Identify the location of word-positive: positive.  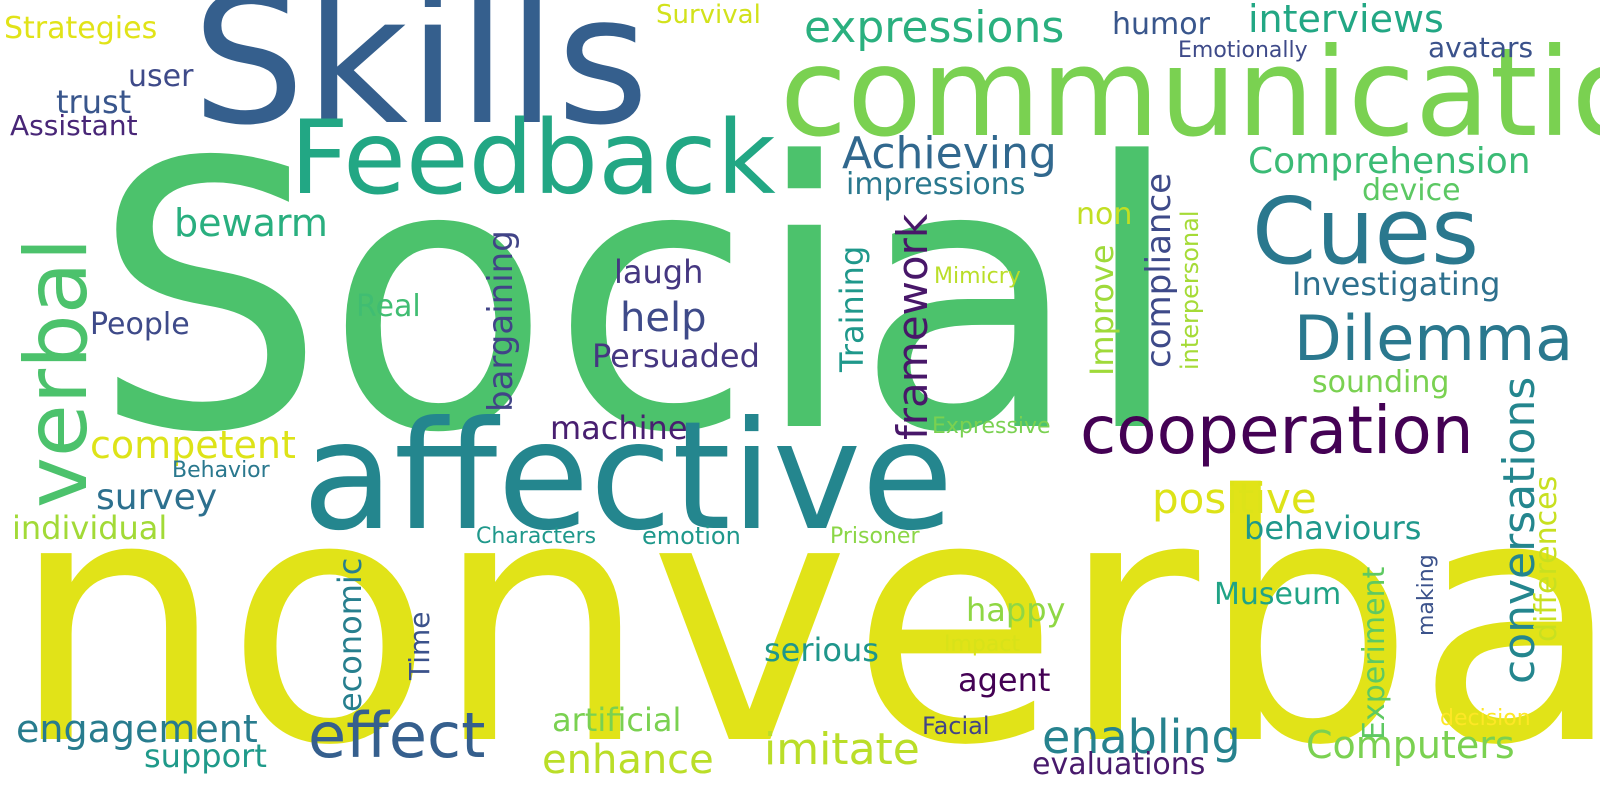
(1234, 498).